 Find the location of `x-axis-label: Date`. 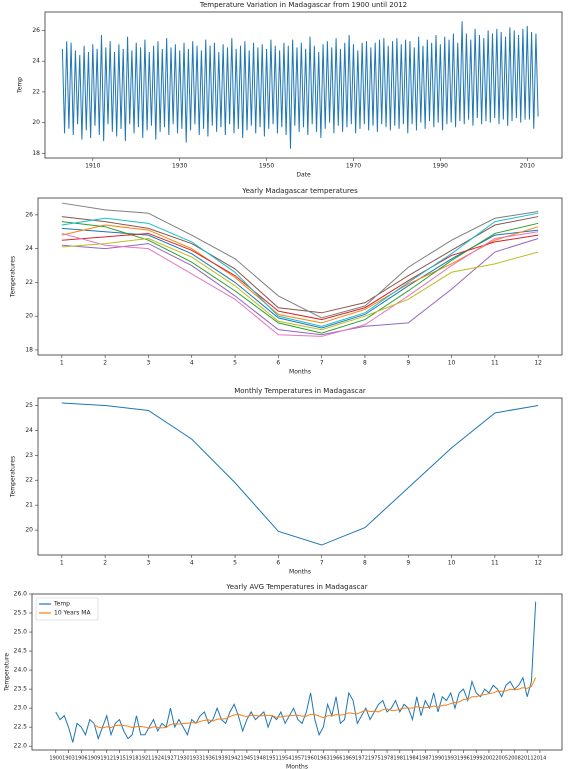

x-axis-label: Date is located at coordinates (303, 175).